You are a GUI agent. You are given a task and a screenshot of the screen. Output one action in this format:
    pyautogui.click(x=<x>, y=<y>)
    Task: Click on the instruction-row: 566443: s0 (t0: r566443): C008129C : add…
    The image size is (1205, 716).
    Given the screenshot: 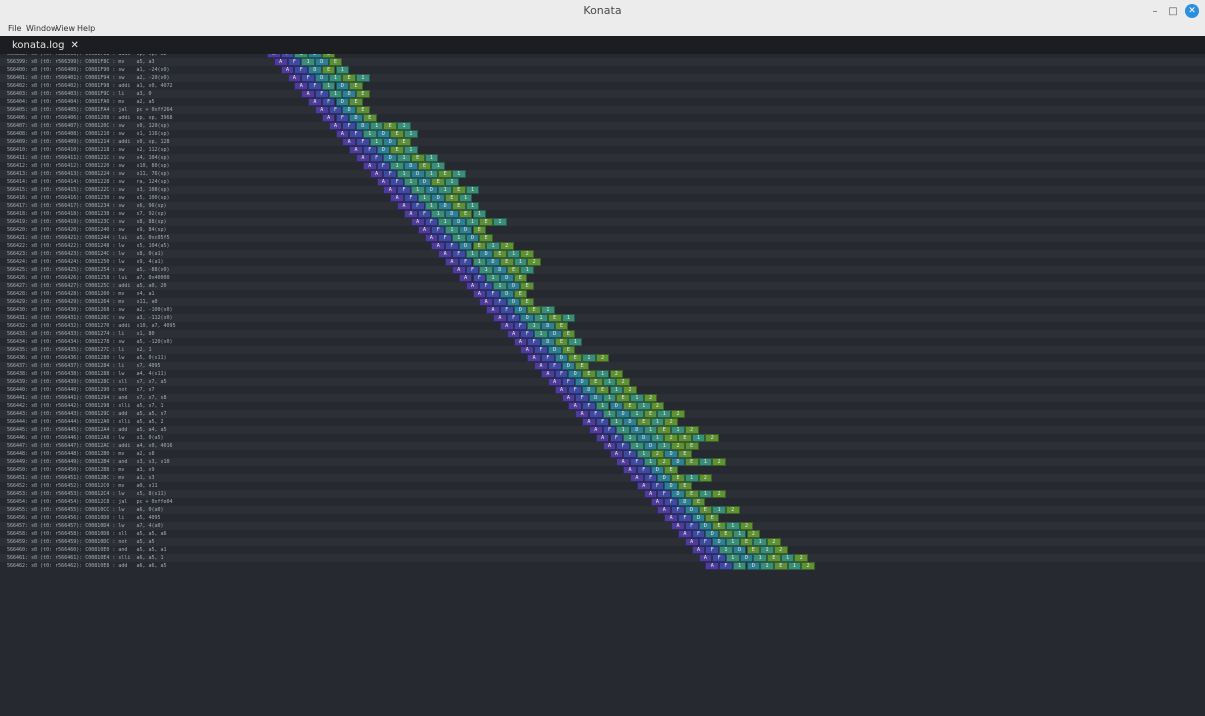 What is the action you would take?
    pyautogui.click(x=602, y=414)
    